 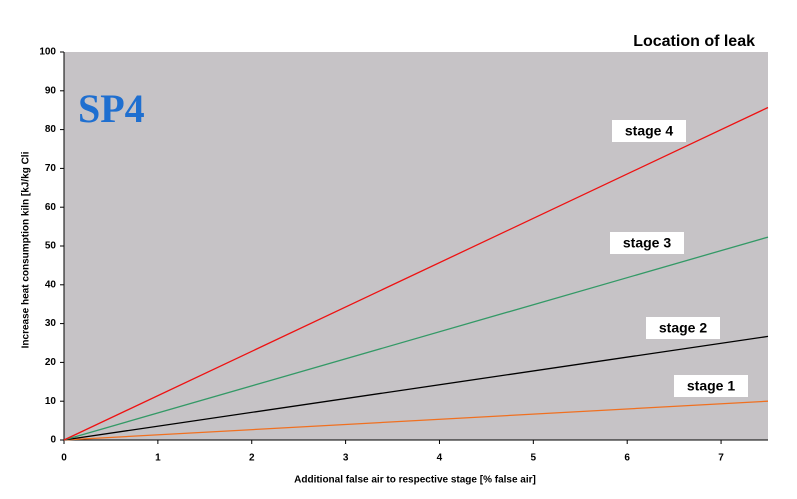 I want to click on legend-label: stage 3, so click(x=647, y=243).